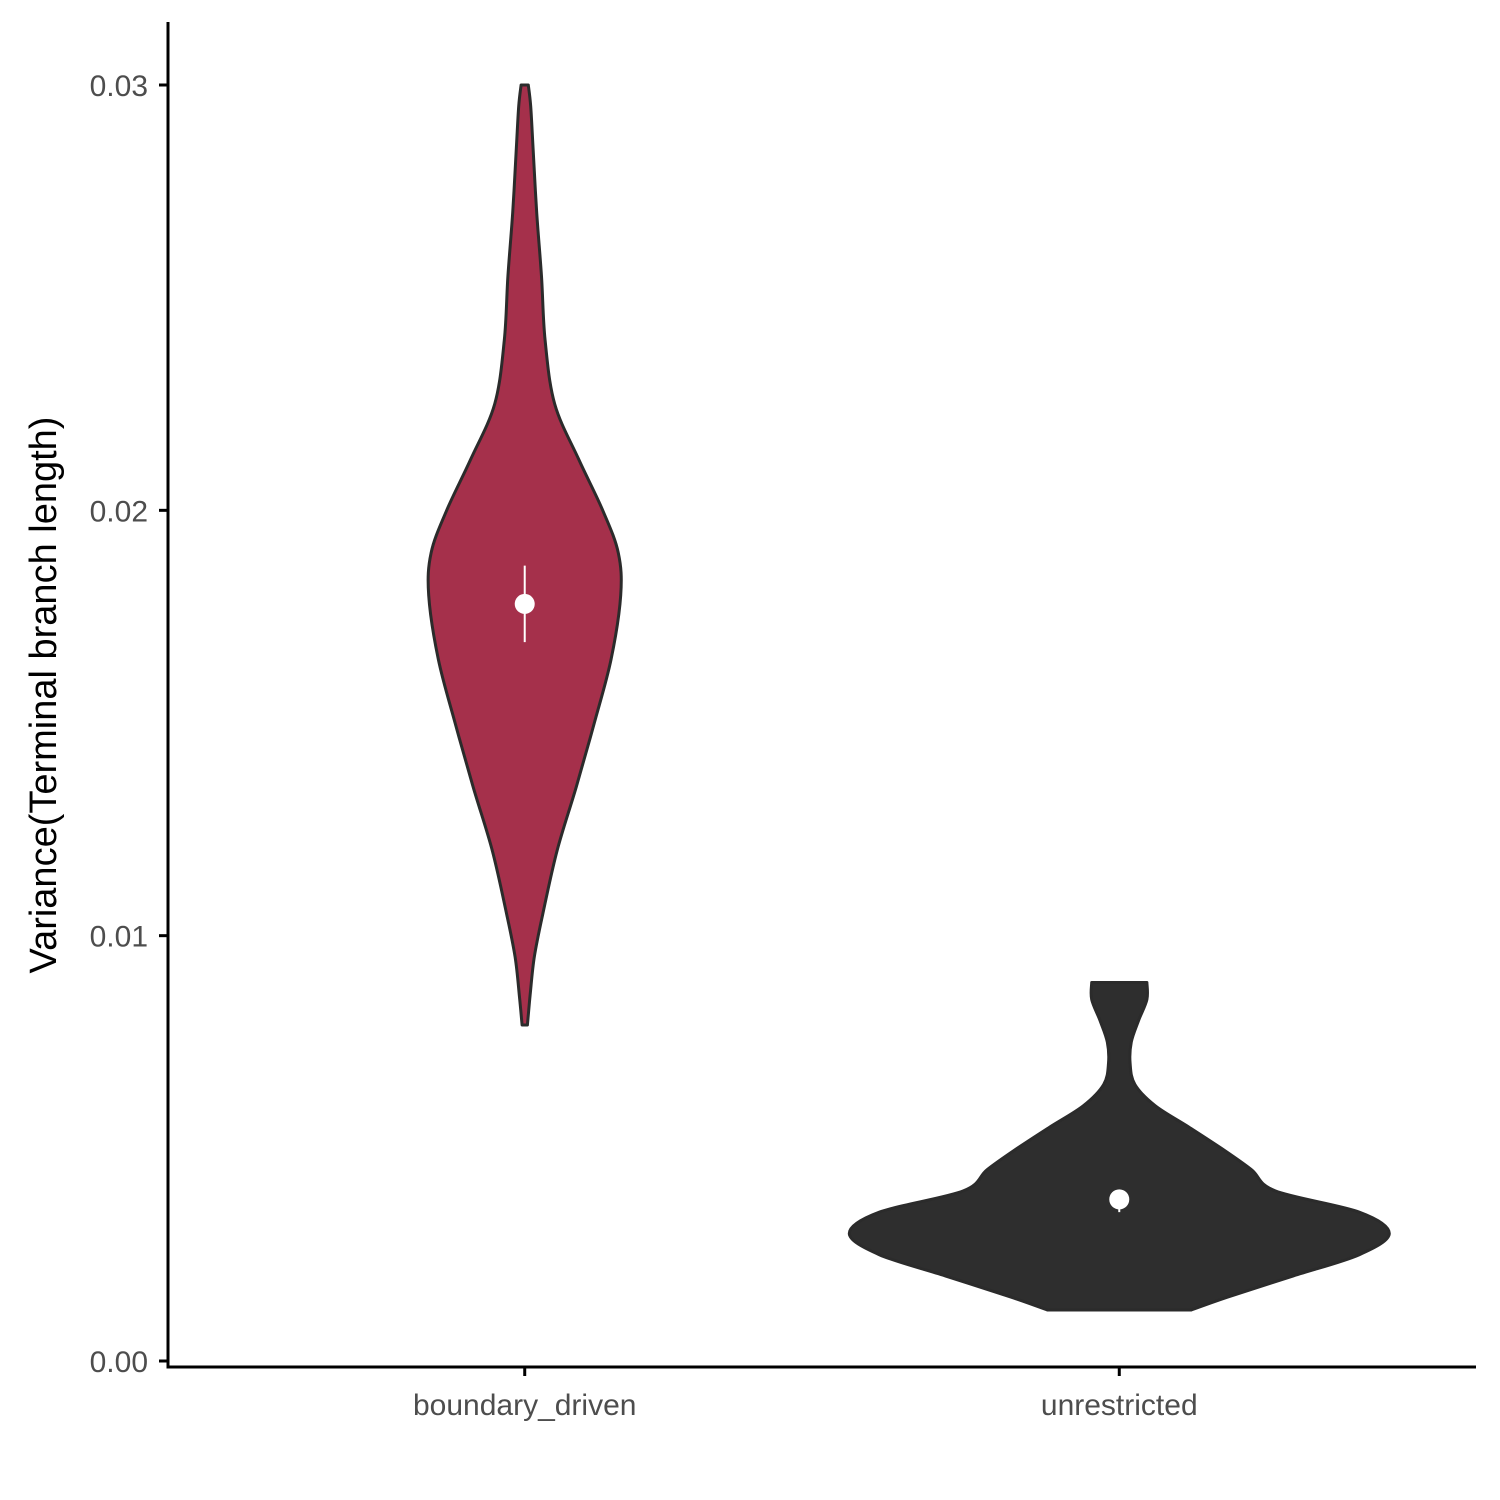 The width and height of the screenshot is (1500, 1500). Describe the element at coordinates (524, 603) in the screenshot. I see `mean-point-boundary_driven` at that location.